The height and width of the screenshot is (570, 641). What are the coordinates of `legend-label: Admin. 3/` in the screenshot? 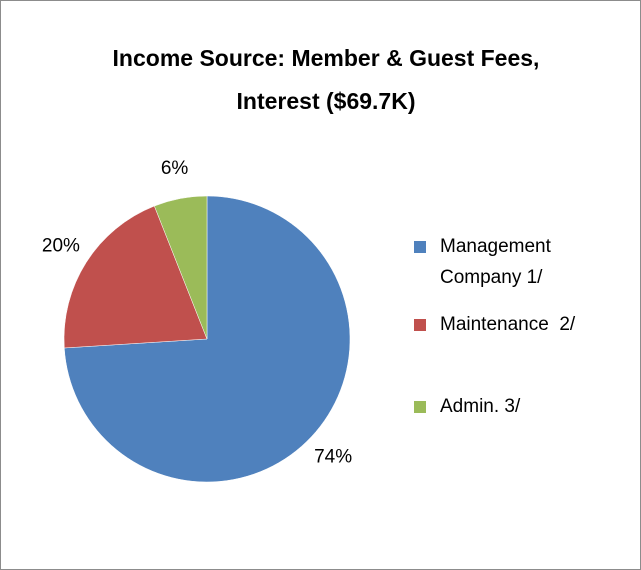 It's located at (480, 406).